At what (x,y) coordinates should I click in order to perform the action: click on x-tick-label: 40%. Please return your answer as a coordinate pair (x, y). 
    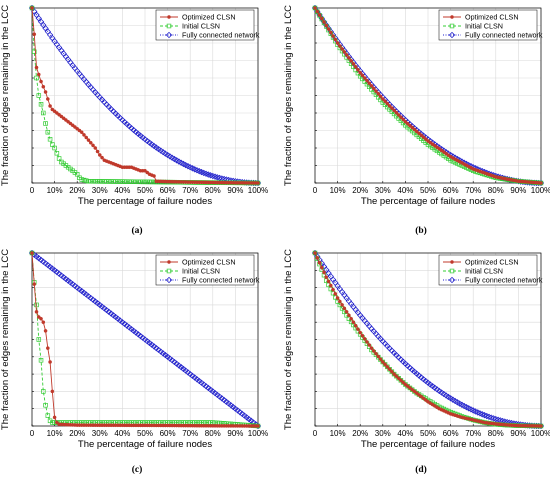
    Looking at the image, I should click on (405, 433).